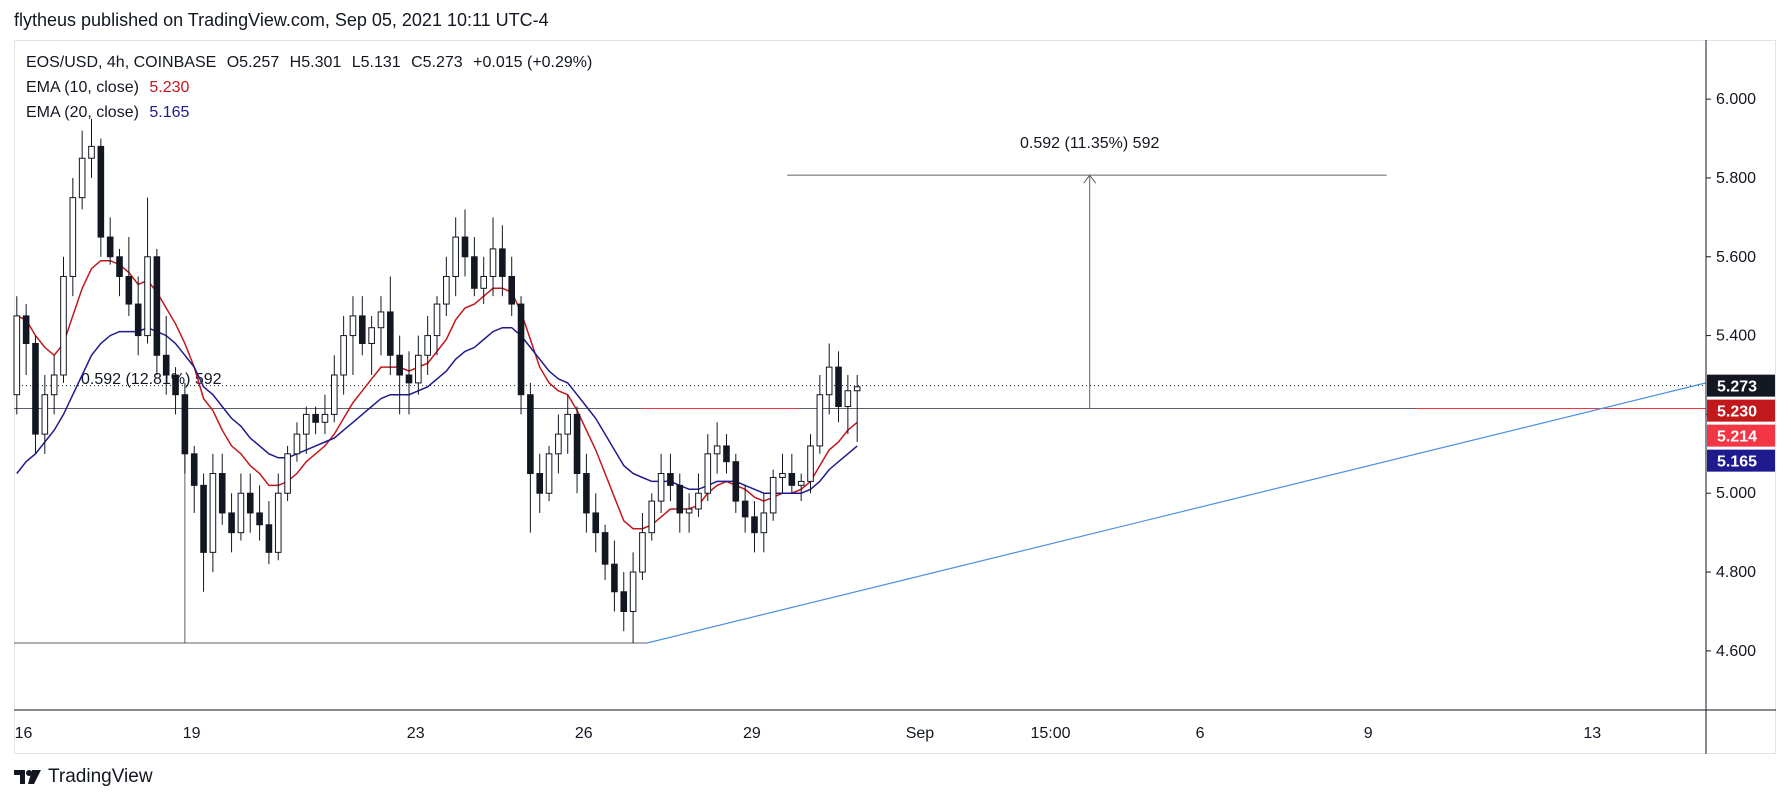 This screenshot has height=805, width=1791. I want to click on time-tick-label: 19, so click(192, 733).